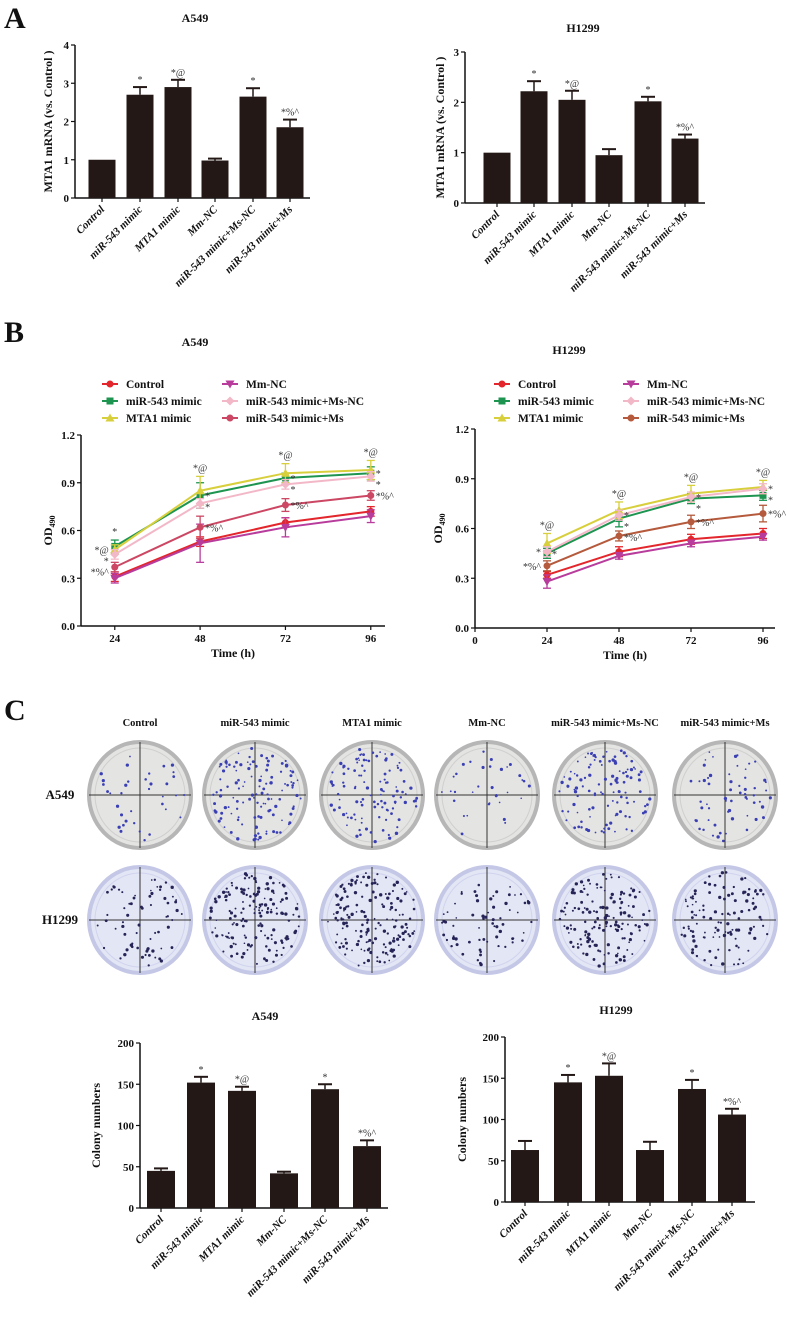  I want to click on legend-label: miR-543 mimic, so click(164, 402).